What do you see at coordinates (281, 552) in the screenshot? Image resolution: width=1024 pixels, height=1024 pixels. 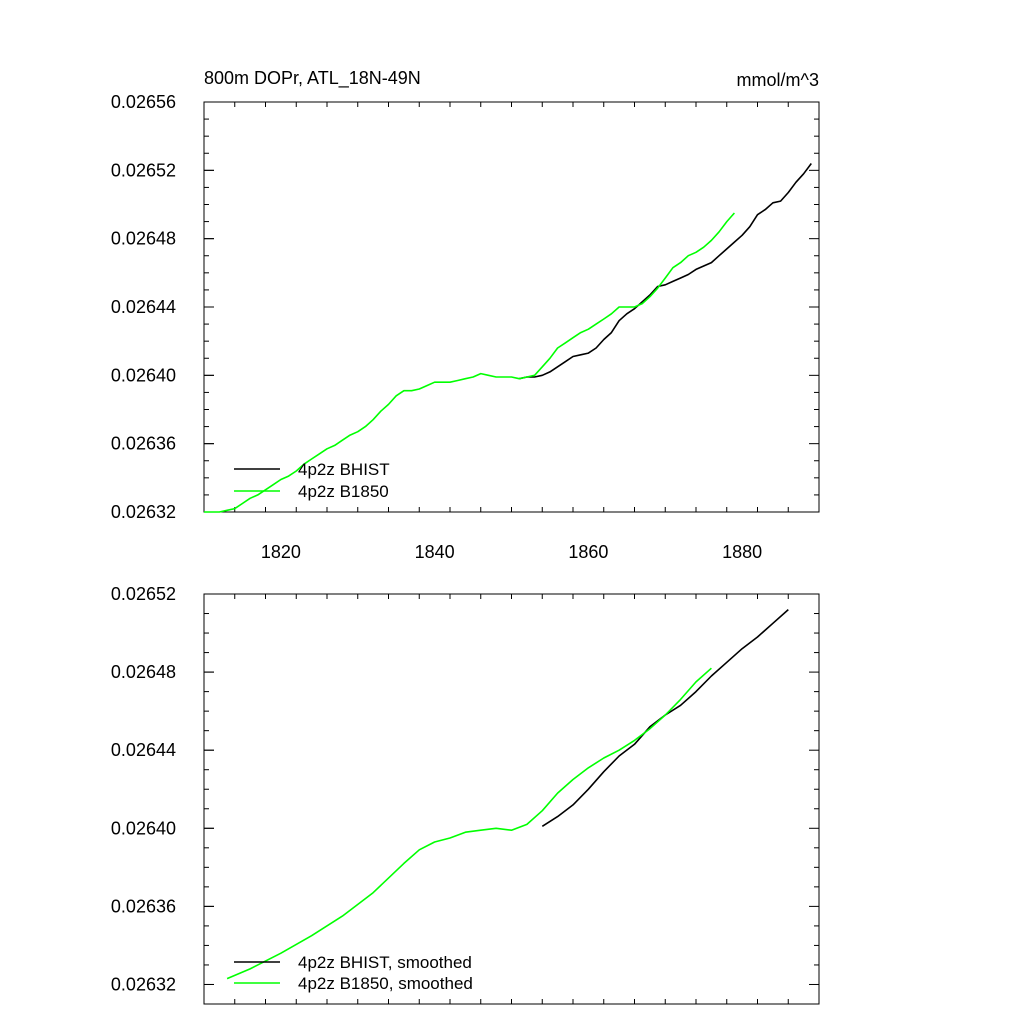 I see `top-x-tick-label: 1820` at bounding box center [281, 552].